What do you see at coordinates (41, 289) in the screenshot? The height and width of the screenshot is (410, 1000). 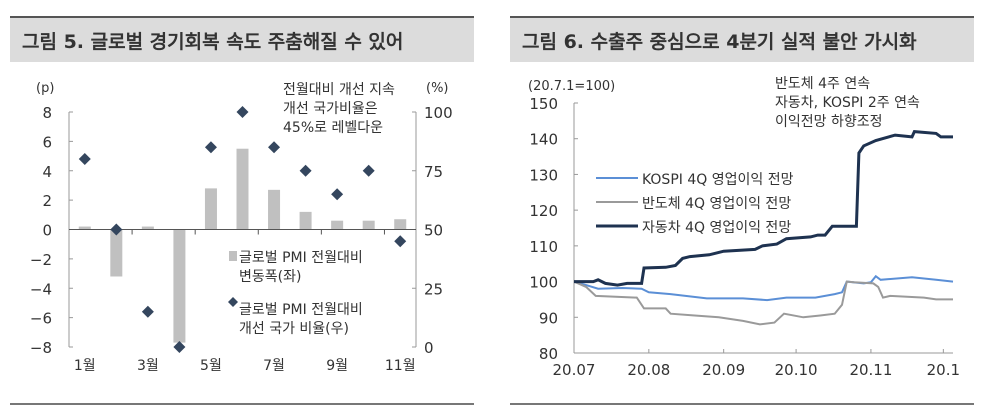 I see `left-tick-label: −4` at bounding box center [41, 289].